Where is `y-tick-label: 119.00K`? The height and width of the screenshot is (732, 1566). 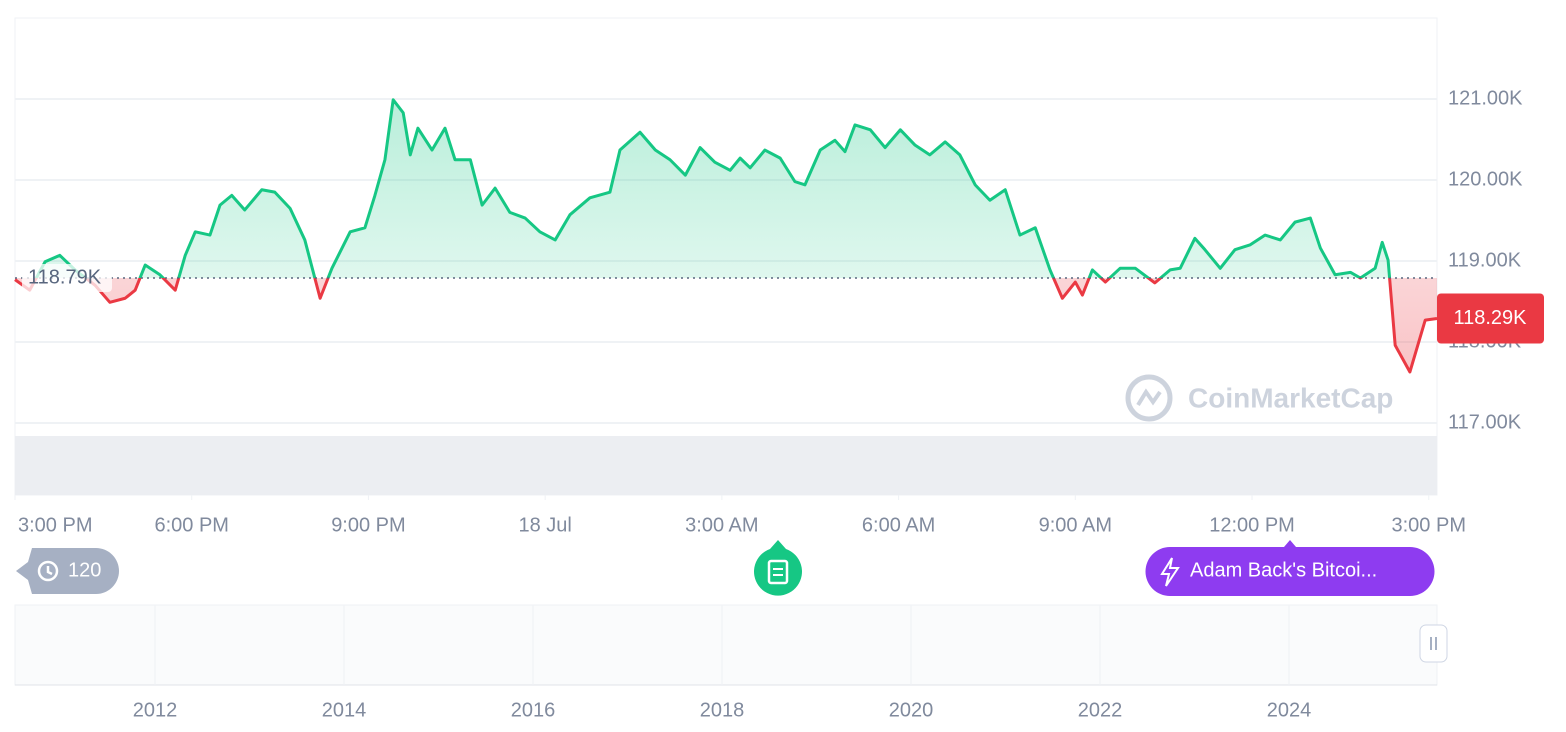
y-tick-label: 119.00K is located at coordinates (1485, 260).